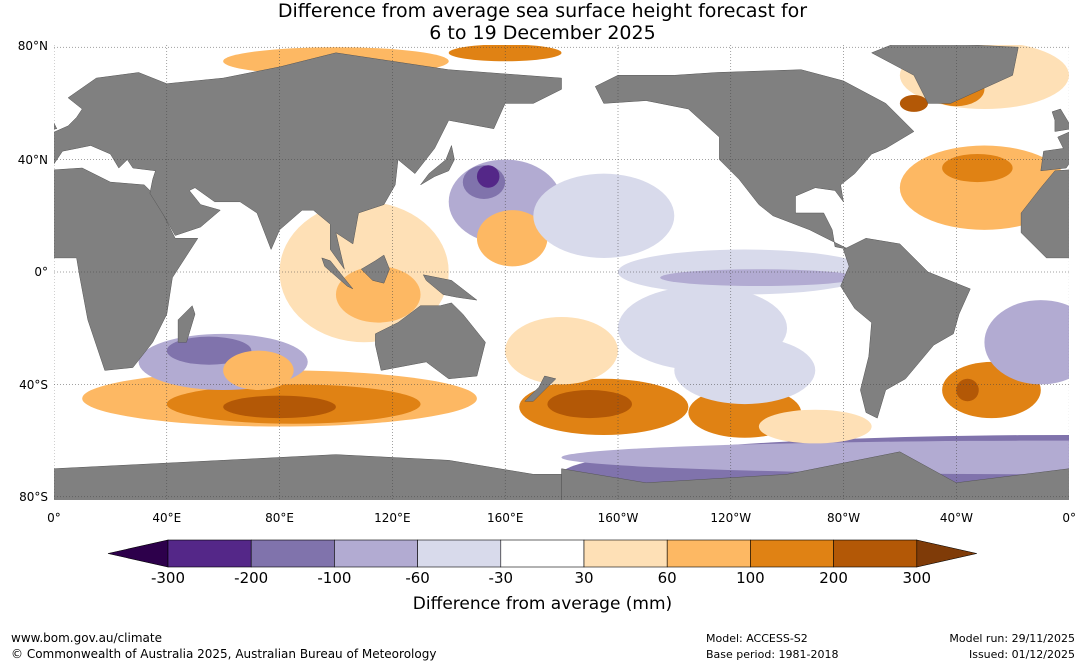  What do you see at coordinates (186, 324) in the screenshot?
I see `landmass-madagascar` at bounding box center [186, 324].